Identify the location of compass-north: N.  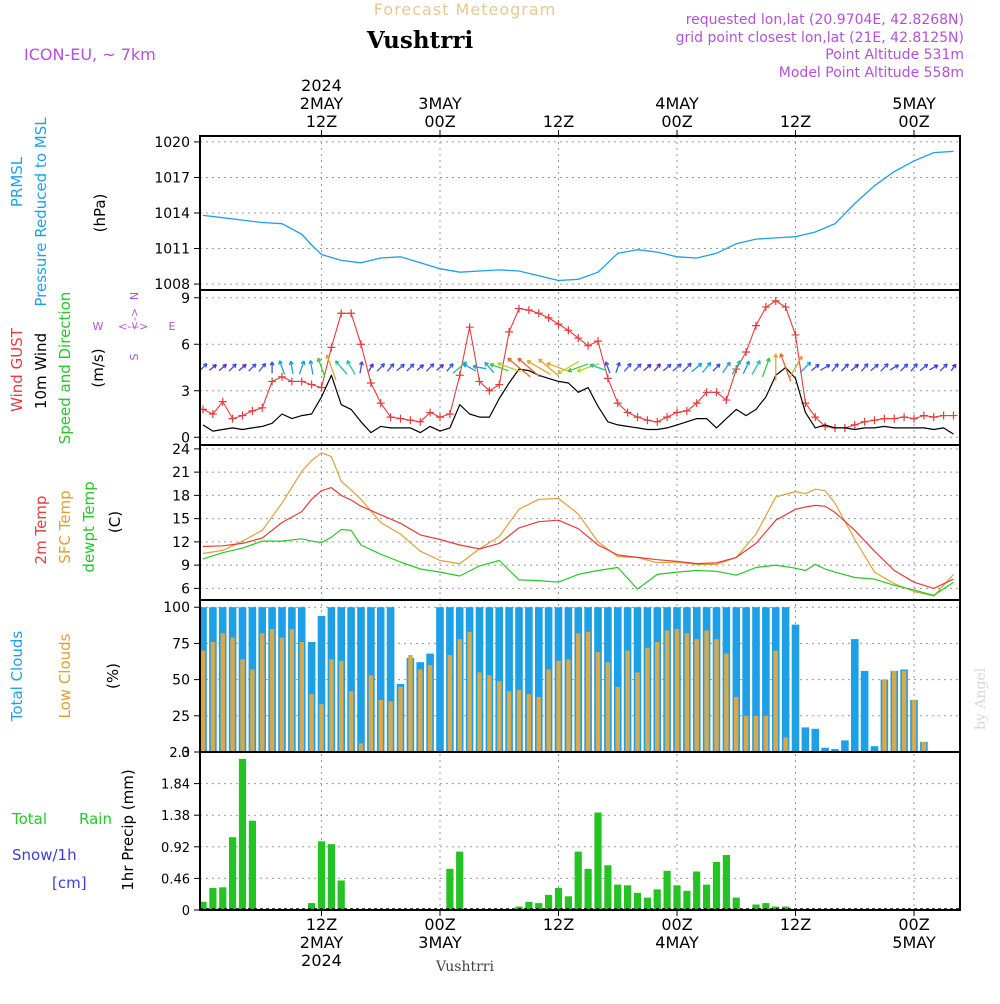
(134, 296).